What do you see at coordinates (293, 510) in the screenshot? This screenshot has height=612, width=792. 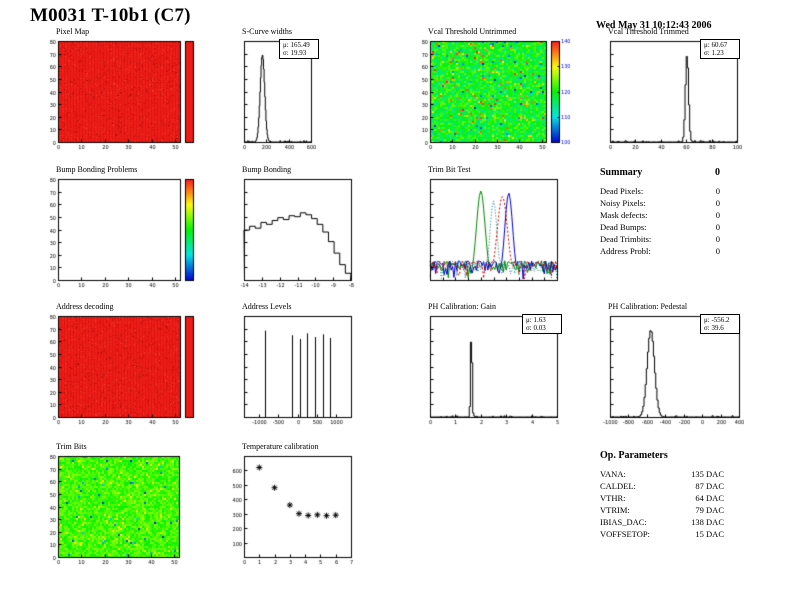 I see `temperature-calibration-chart` at bounding box center [293, 510].